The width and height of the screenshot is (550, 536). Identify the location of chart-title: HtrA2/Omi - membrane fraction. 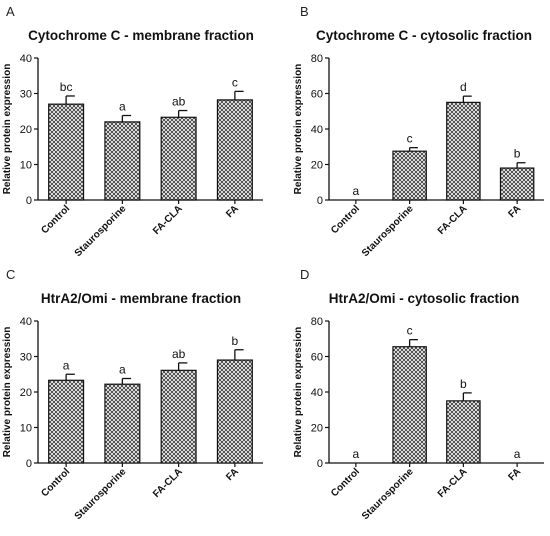
(141, 298).